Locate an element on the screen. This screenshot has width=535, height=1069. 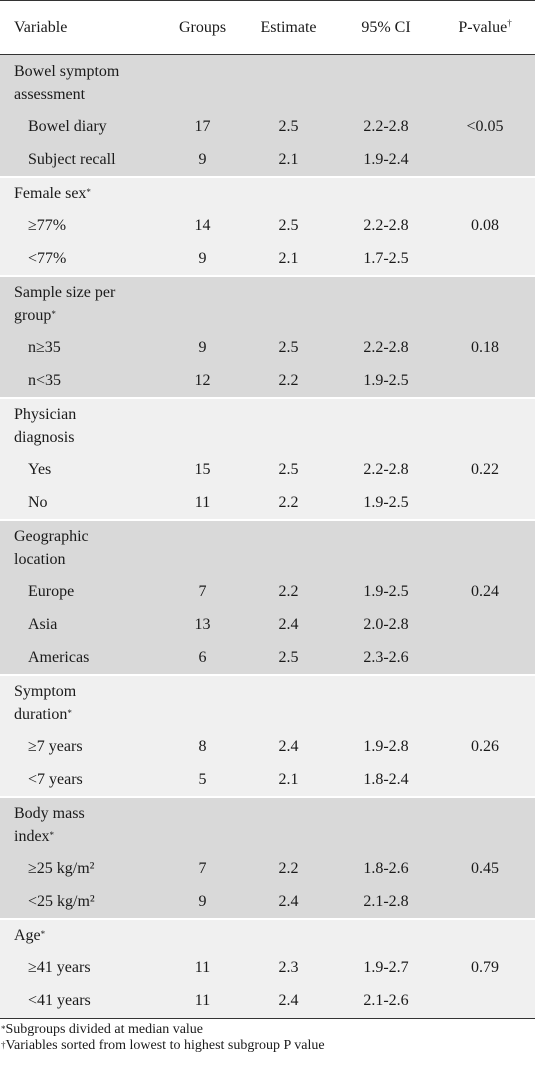
footnote-text: Subgroups divided at median value is located at coordinates (104, 1029).